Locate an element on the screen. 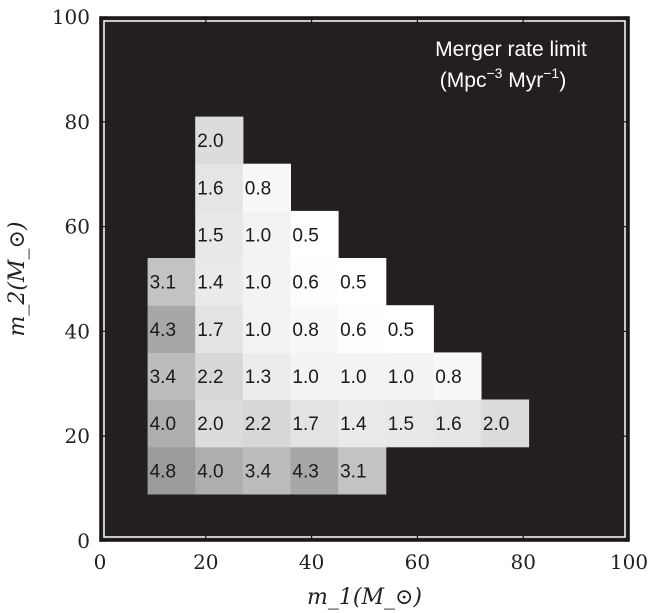  y-tick-label: 100 is located at coordinates (71, 17).